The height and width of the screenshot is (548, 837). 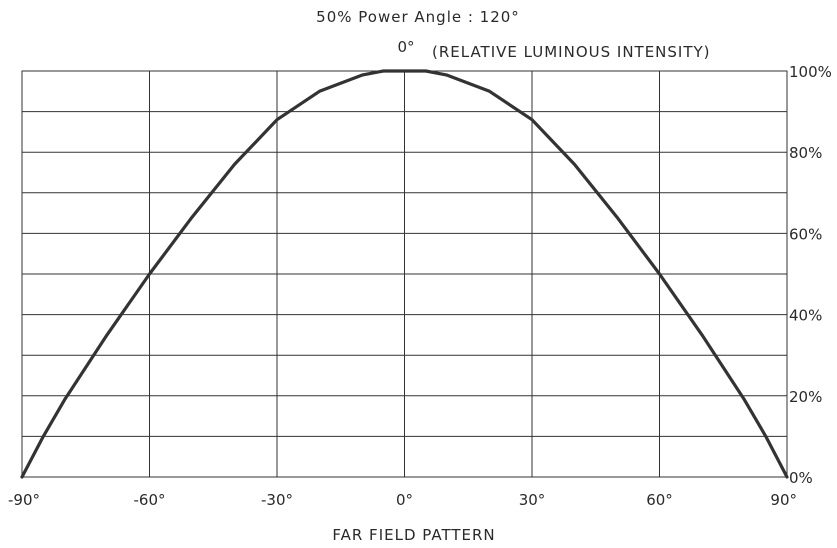 What do you see at coordinates (801, 478) in the screenshot?
I see `y-tick-label: 0%` at bounding box center [801, 478].